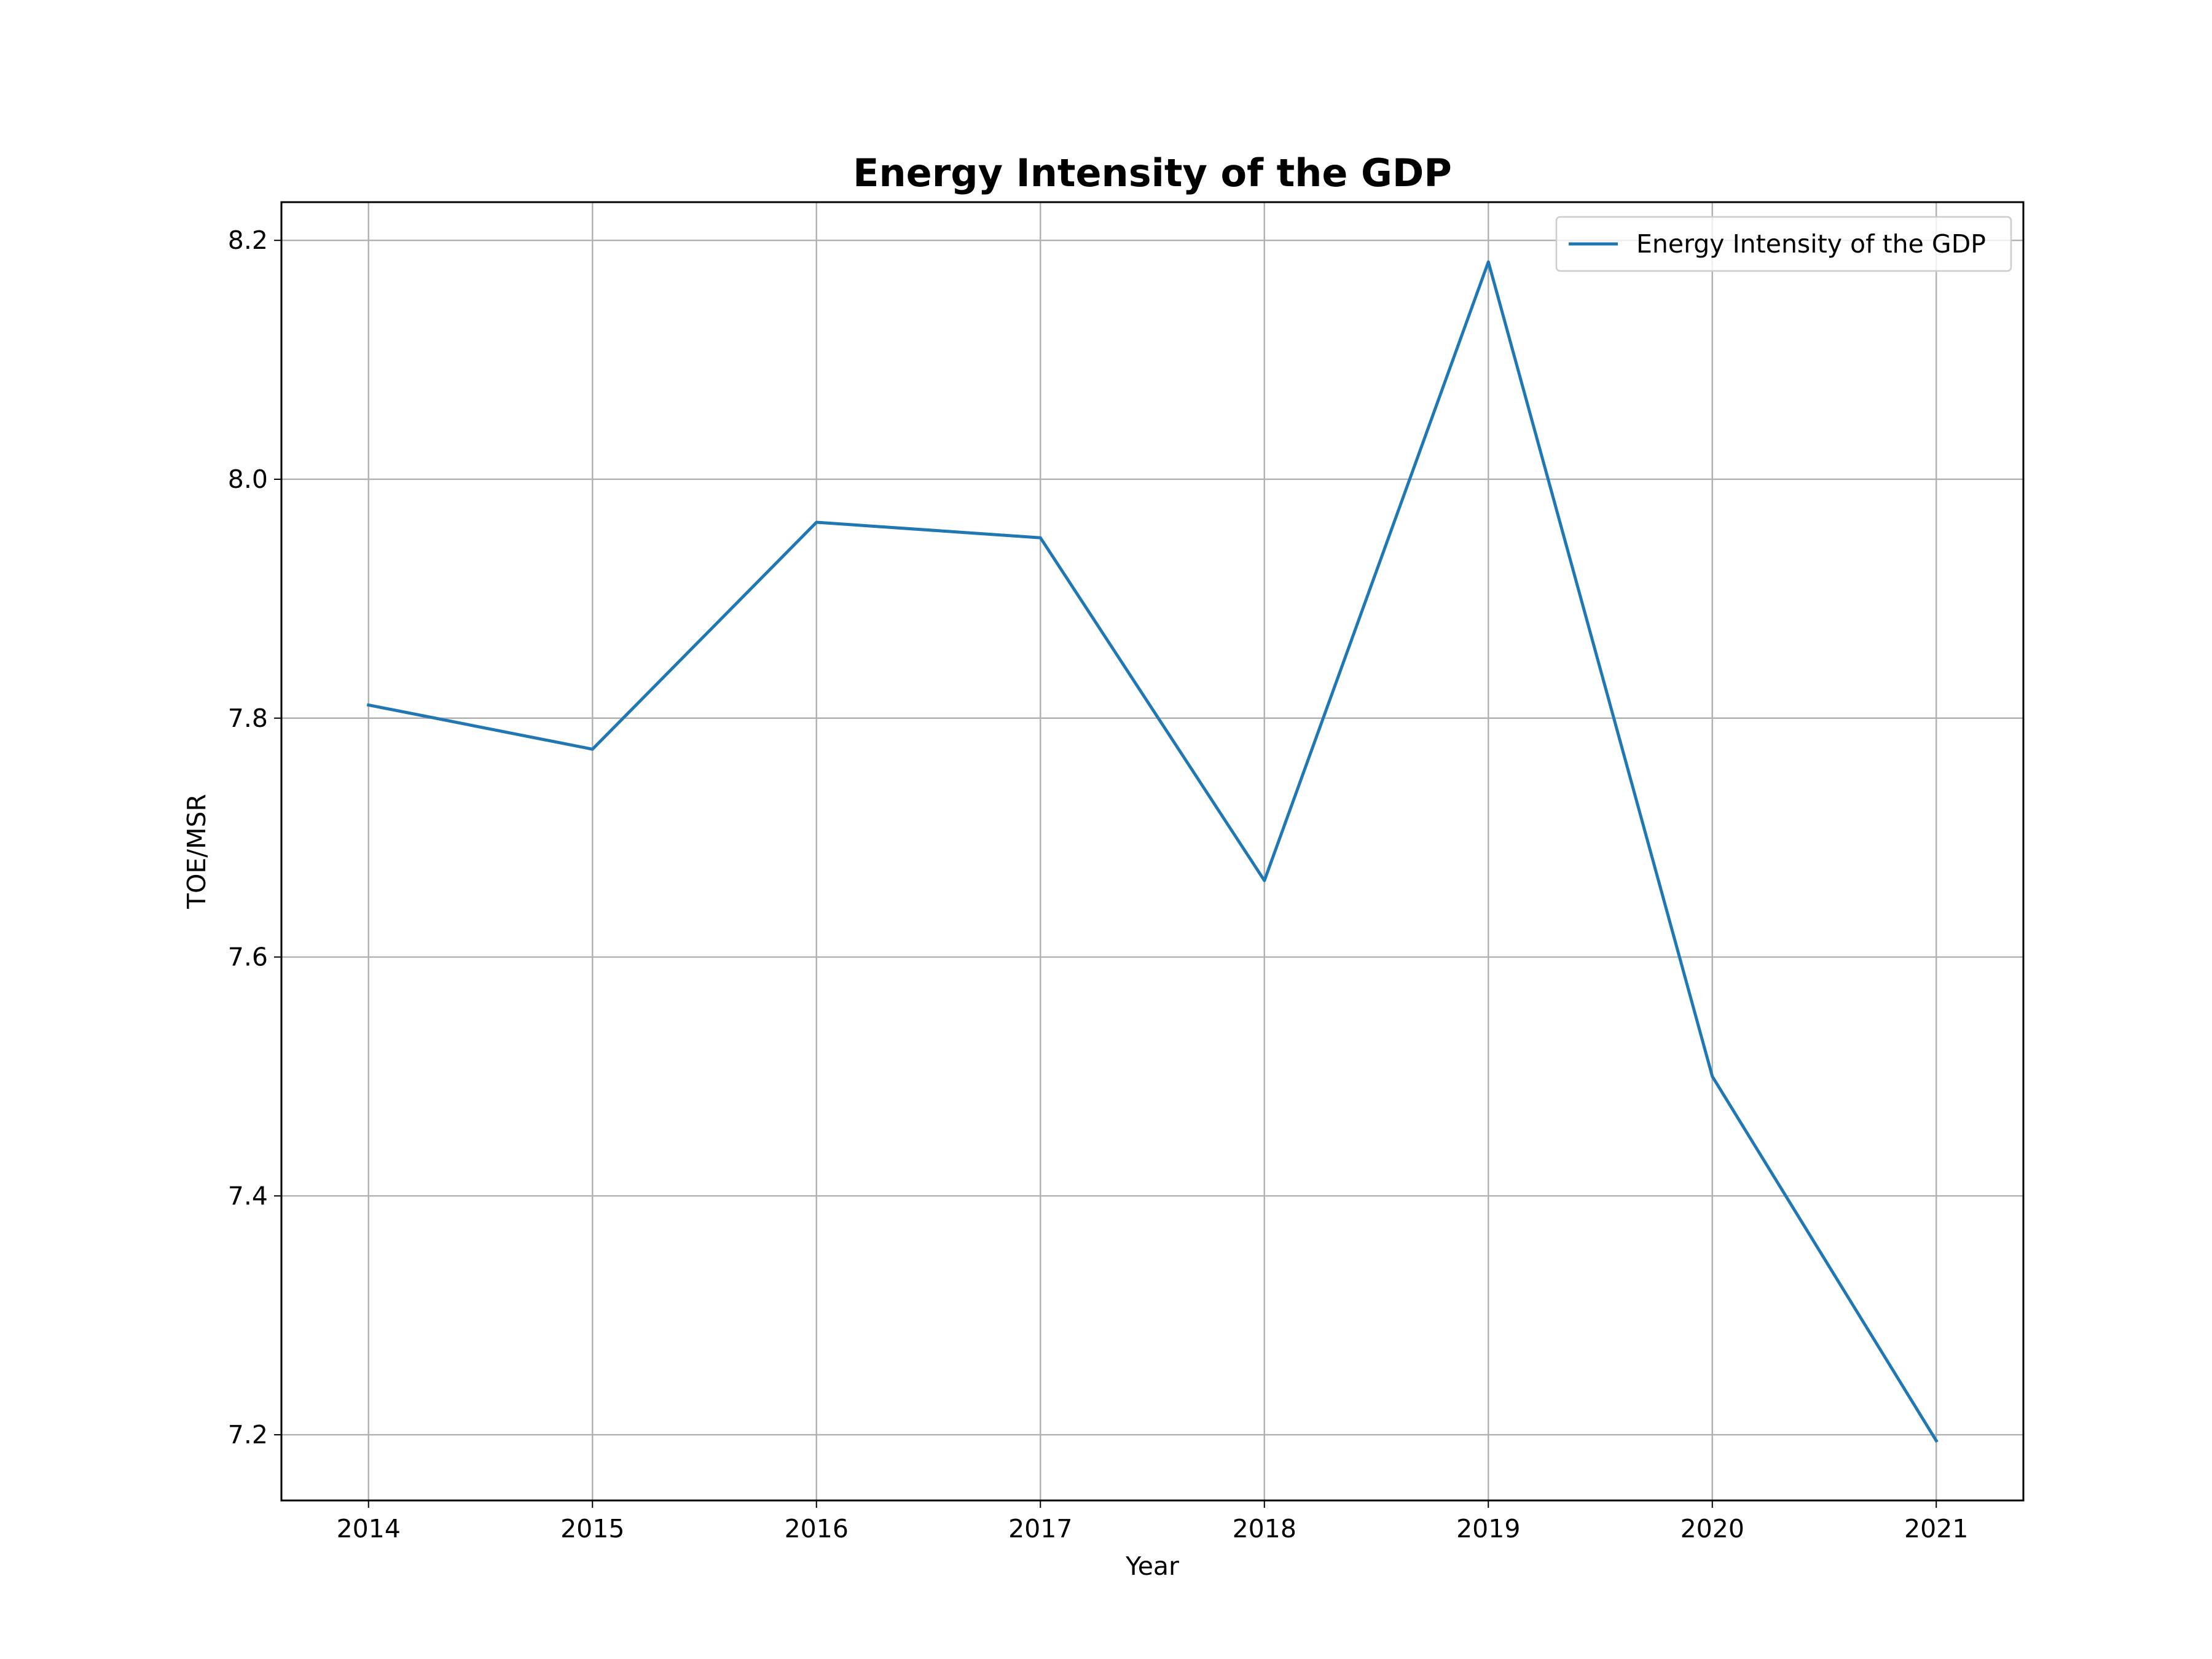 This screenshot has width=2212, height=1659. I want to click on legend: Energy Intensity of the GDP, so click(1783, 244).